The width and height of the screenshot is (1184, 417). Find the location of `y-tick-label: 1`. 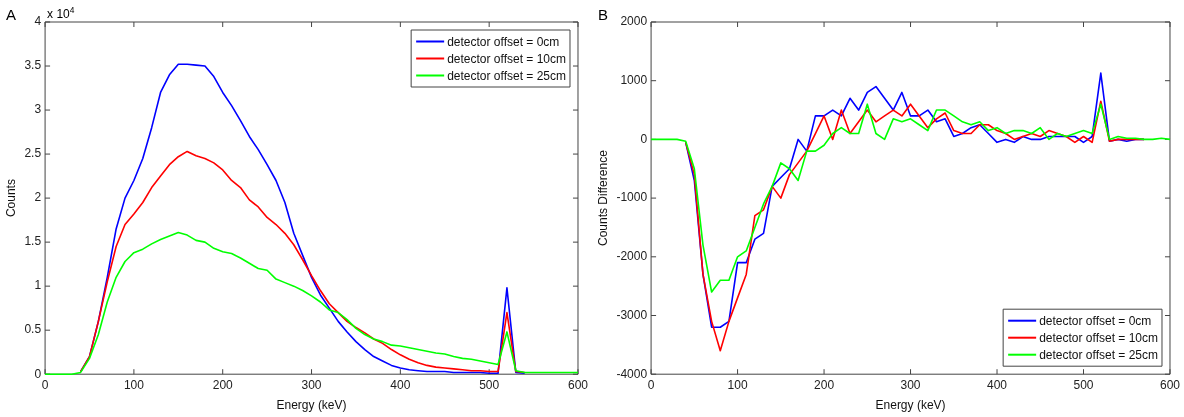

y-tick-label: 1 is located at coordinates (38, 285).